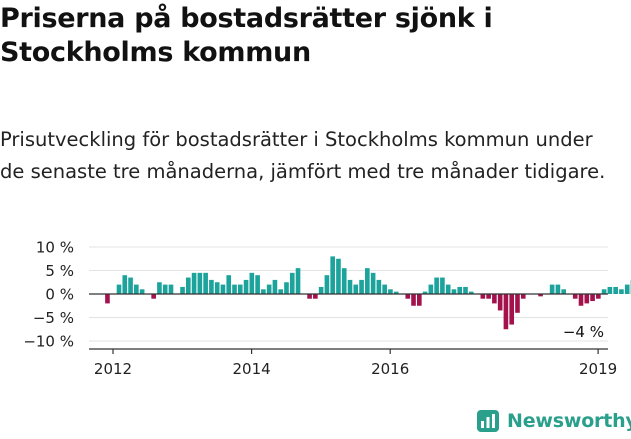 This screenshot has height=439, width=631. Describe the element at coordinates (53, 318) in the screenshot. I see `y-tick-label: −5 %` at that location.